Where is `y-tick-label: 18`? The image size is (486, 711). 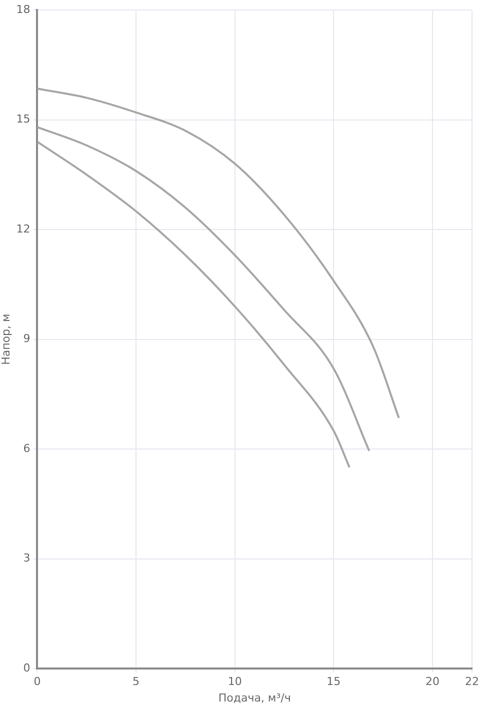 y-tick-label: 18 is located at coordinates (23, 9).